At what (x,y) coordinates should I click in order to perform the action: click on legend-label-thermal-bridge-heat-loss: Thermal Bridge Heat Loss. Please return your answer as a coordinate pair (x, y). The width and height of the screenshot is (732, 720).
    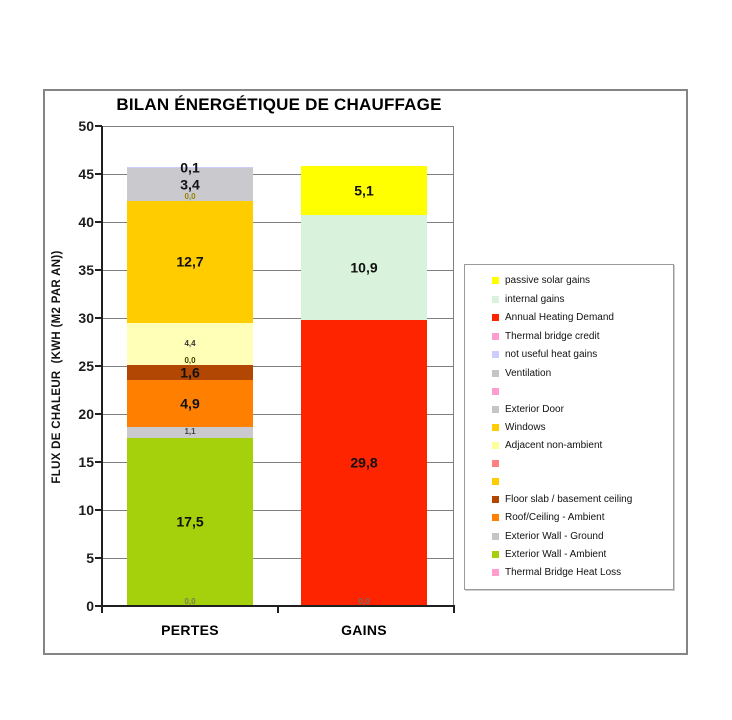
    Looking at the image, I should click on (563, 573).